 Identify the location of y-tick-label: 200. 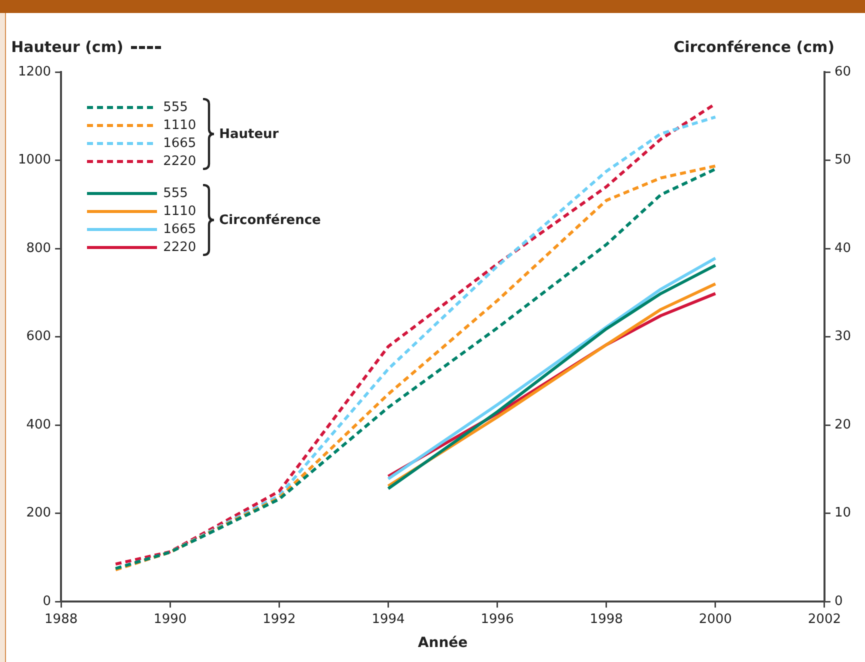
(39, 513).